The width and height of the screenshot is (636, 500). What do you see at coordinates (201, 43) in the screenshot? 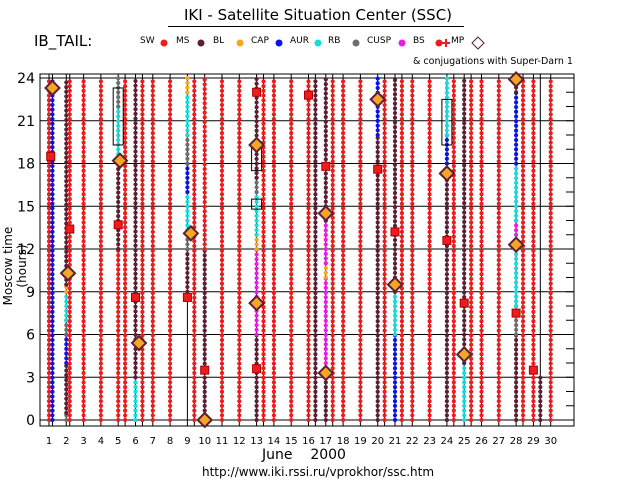
I see `legend-swatch` at bounding box center [201, 43].